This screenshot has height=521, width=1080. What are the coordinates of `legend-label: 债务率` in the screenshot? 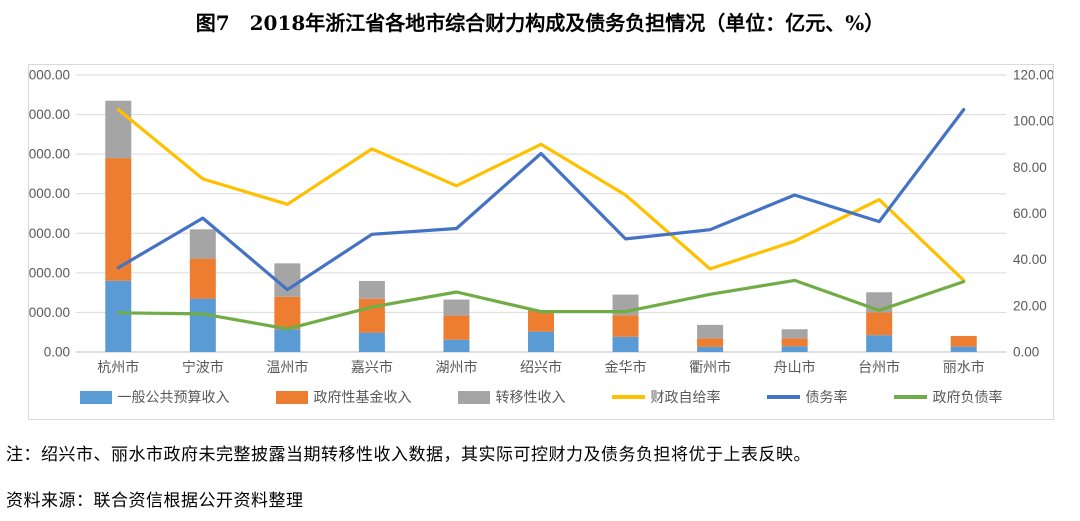 It's located at (826, 397).